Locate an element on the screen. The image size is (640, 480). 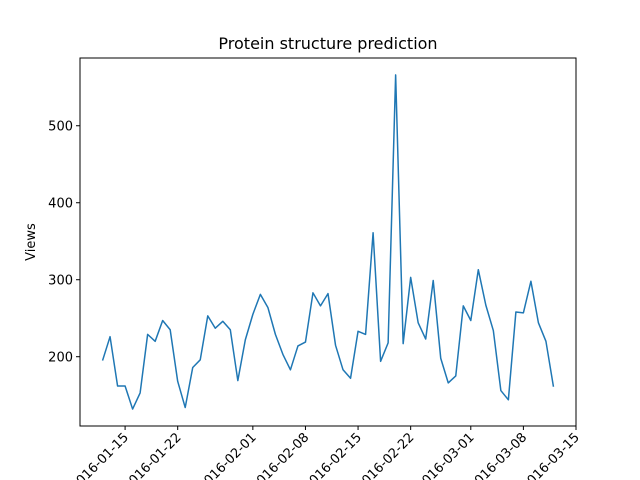
x-tick-label: 2016-03-08 is located at coordinates (498, 455).